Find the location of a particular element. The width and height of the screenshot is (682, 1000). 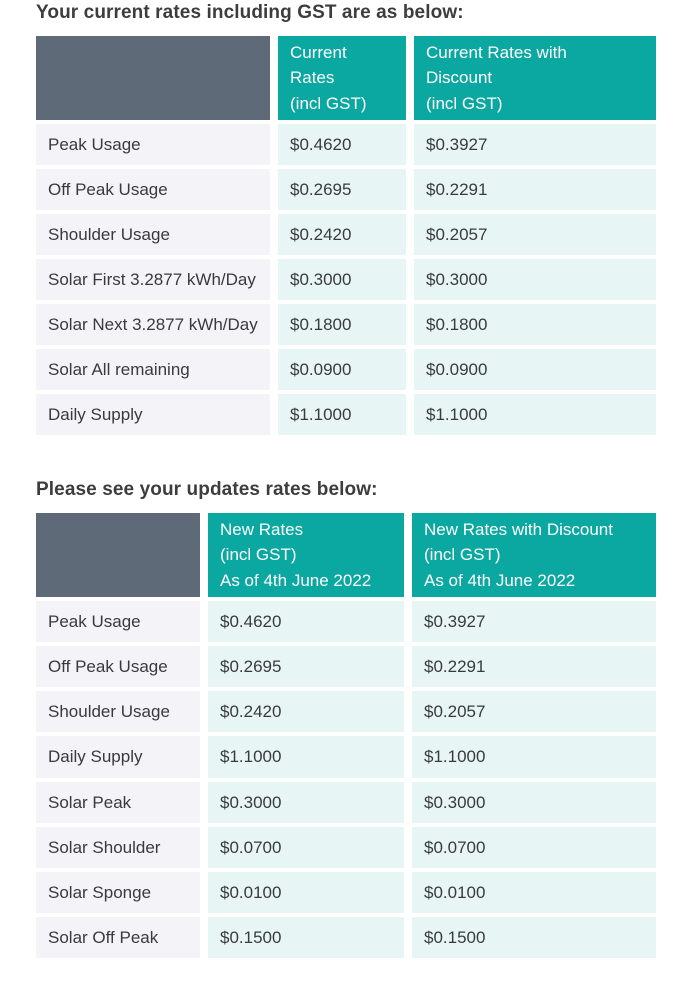

discount-rate-value: $0.0700 is located at coordinates (534, 847).